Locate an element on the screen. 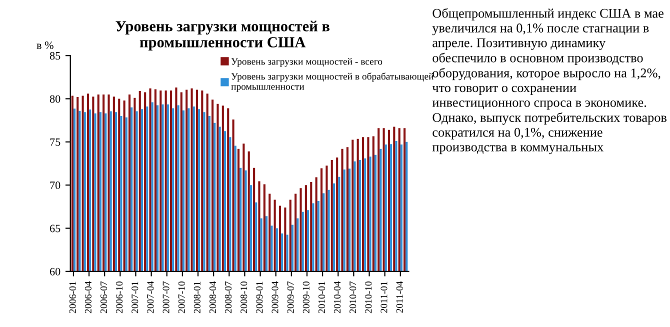 Image resolution: width=670 pixels, height=327 pixels. x-tick-label: 2010-04 is located at coordinates (337, 297).